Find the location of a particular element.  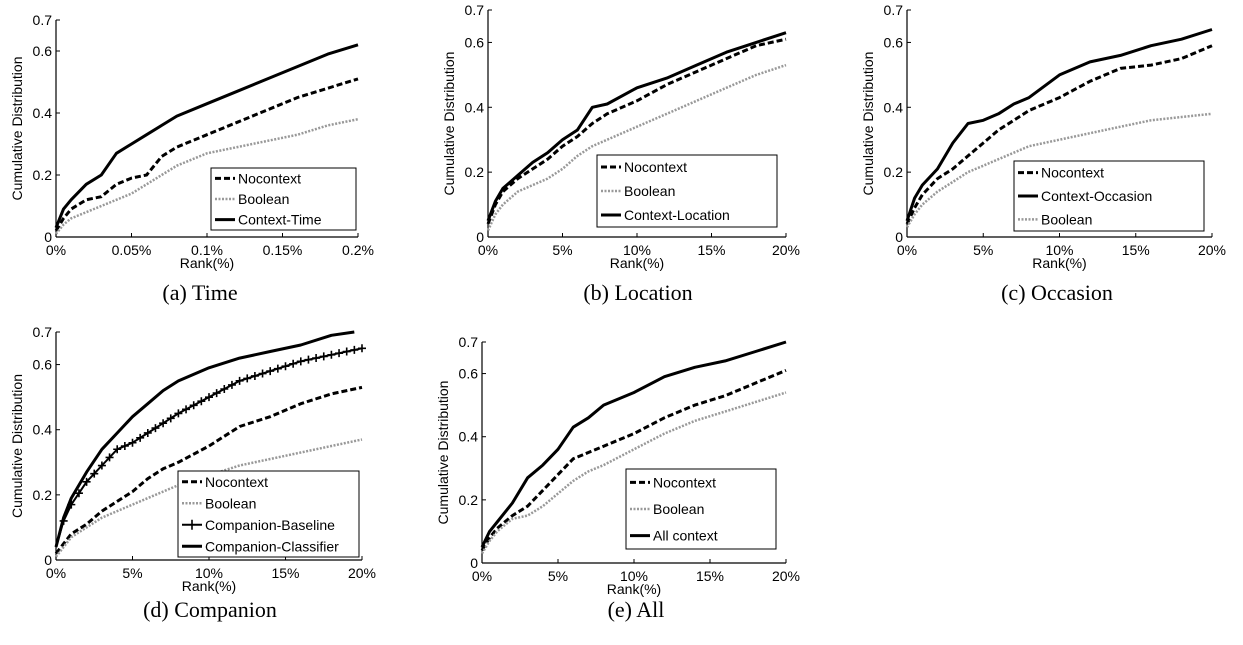

panel-caption: (a) Time is located at coordinates (199, 292).